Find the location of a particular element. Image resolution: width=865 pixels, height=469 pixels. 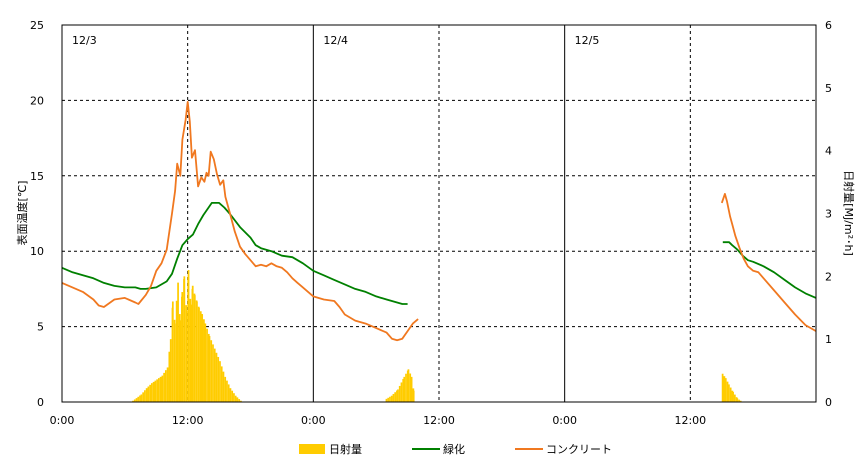

y-right-tick-label: 1 is located at coordinates (828, 339).